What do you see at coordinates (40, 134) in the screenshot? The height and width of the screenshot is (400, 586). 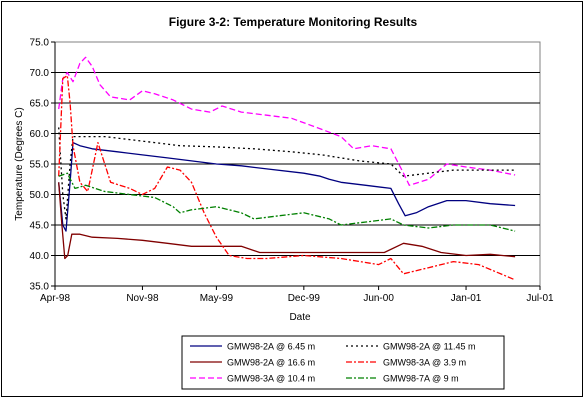 I see `y-tick-label: 60.0` at bounding box center [40, 134].